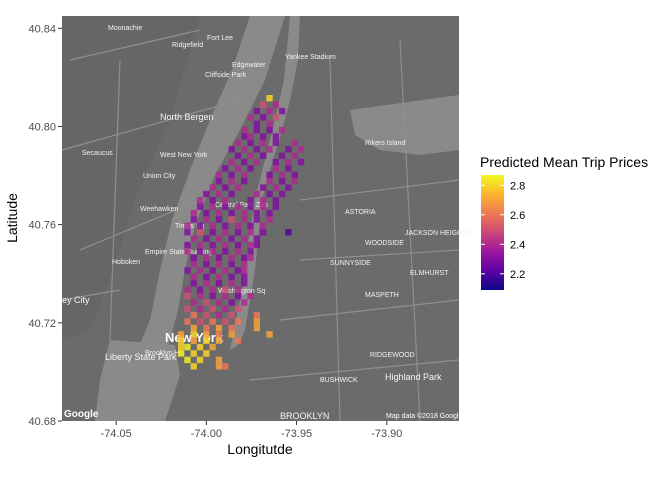  I want to click on y-tick-label: 40.84, so click(42, 29).